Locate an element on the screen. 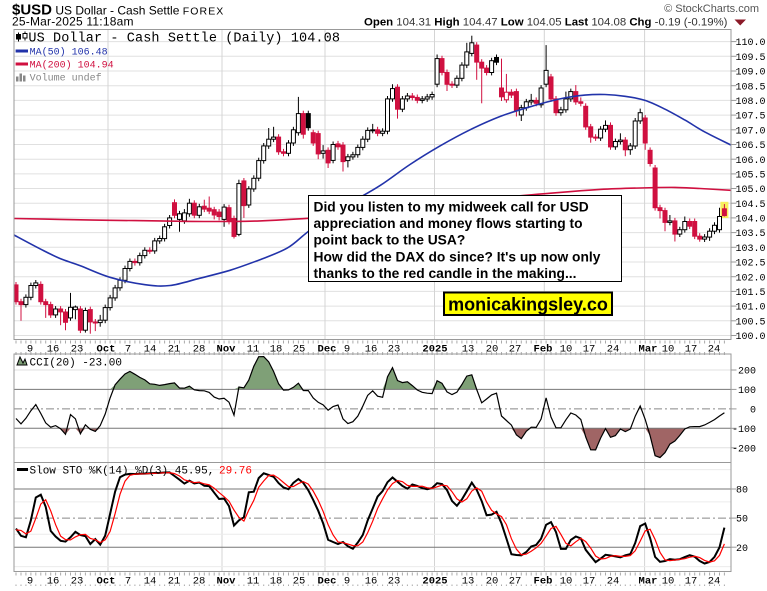 The width and height of the screenshot is (767, 591). svg-text: 0 is located at coordinates (753, 411).